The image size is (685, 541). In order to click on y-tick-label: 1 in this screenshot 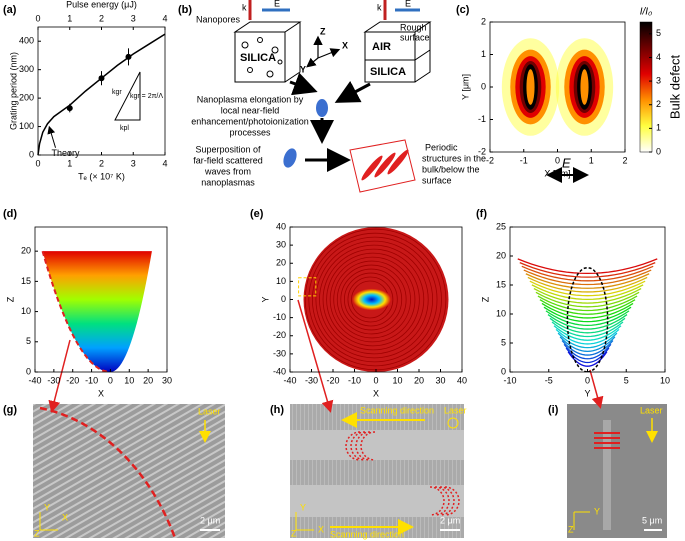, I will do `click(483, 54)`.